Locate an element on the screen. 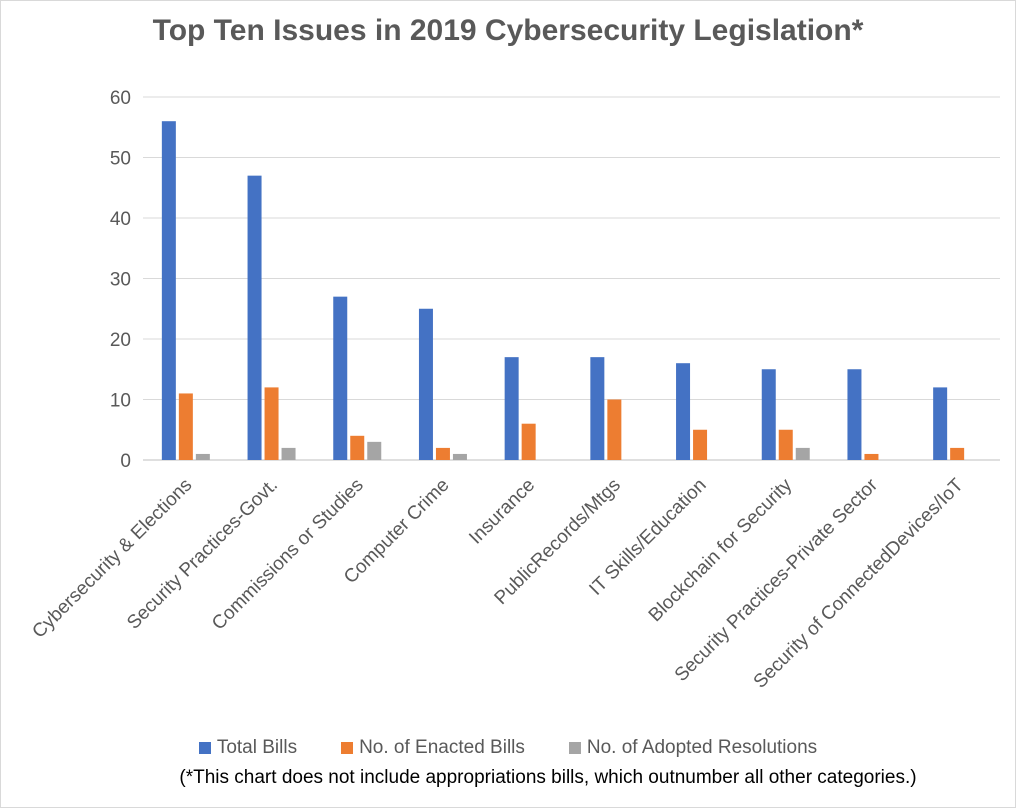  legend-label-enacted-bills: No. of Enacted Bills is located at coordinates (442, 747).